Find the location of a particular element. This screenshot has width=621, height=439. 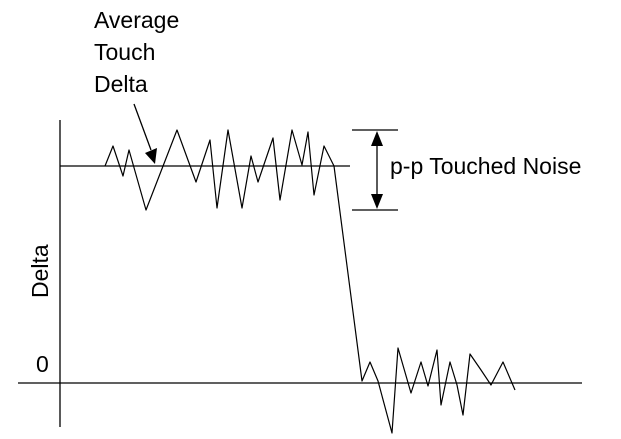

noise-arrowhead-down is located at coordinates (377, 201).